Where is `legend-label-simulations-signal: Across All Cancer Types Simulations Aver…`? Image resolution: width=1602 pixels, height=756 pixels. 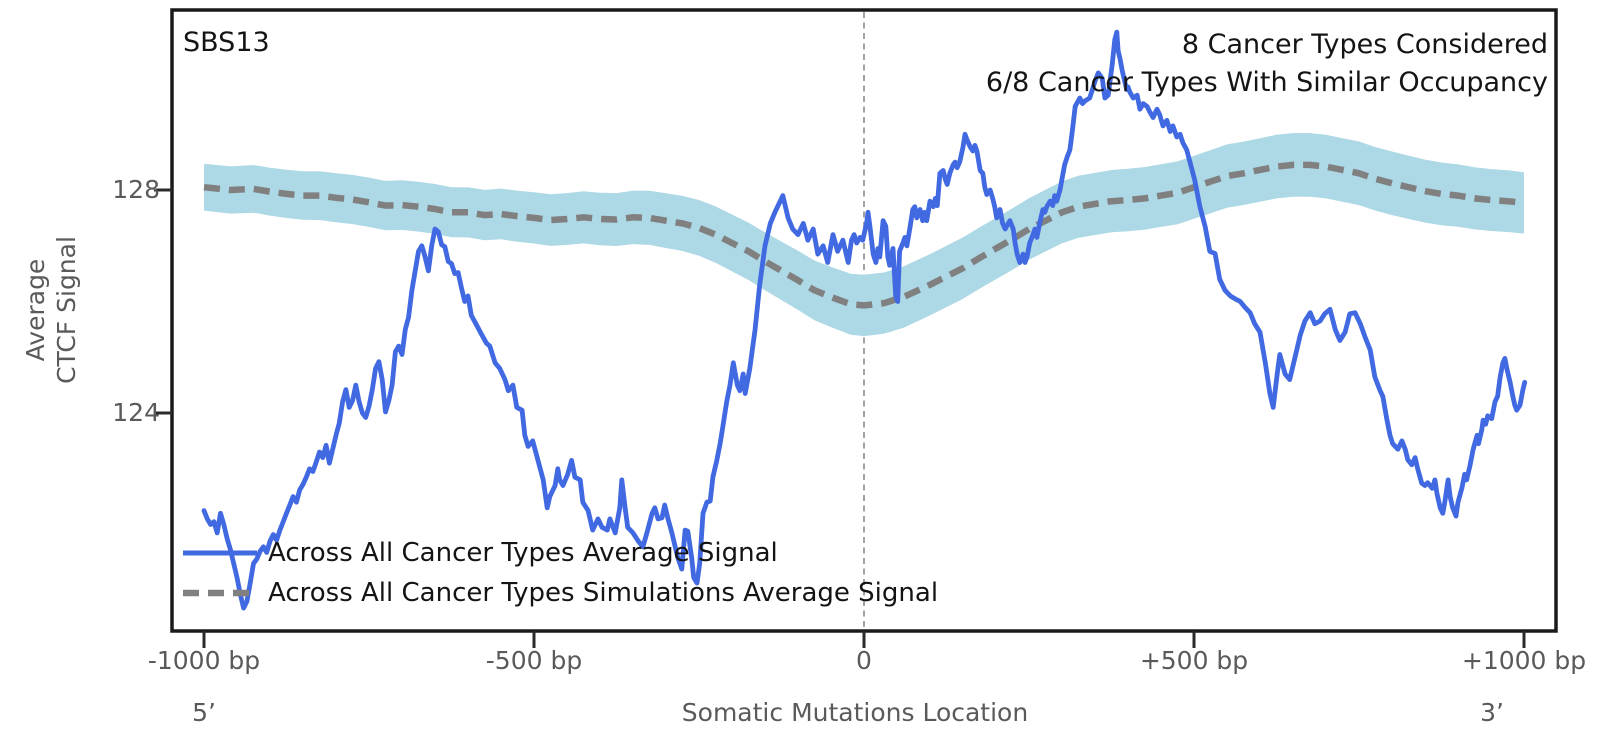
legend-label-simulations-signal: Across All Cancer Types Simulations Aver… is located at coordinates (603, 593).